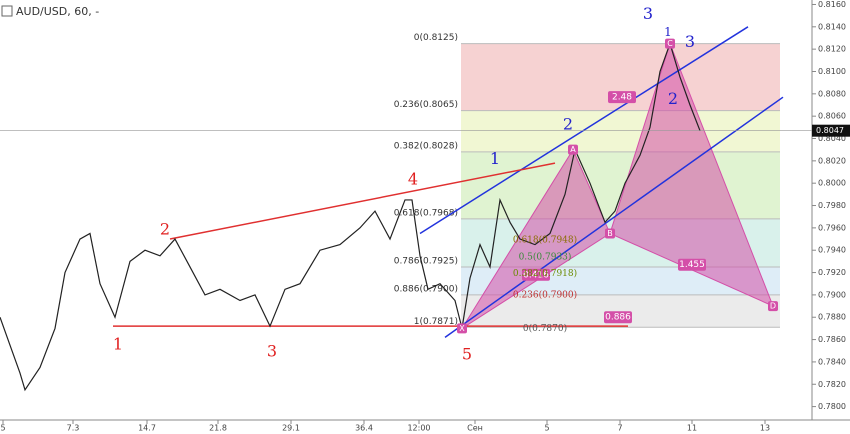 The image size is (850, 434). Describe the element at coordinates (832, 384) in the screenshot. I see `y-tick-label: 0.7820` at that location.